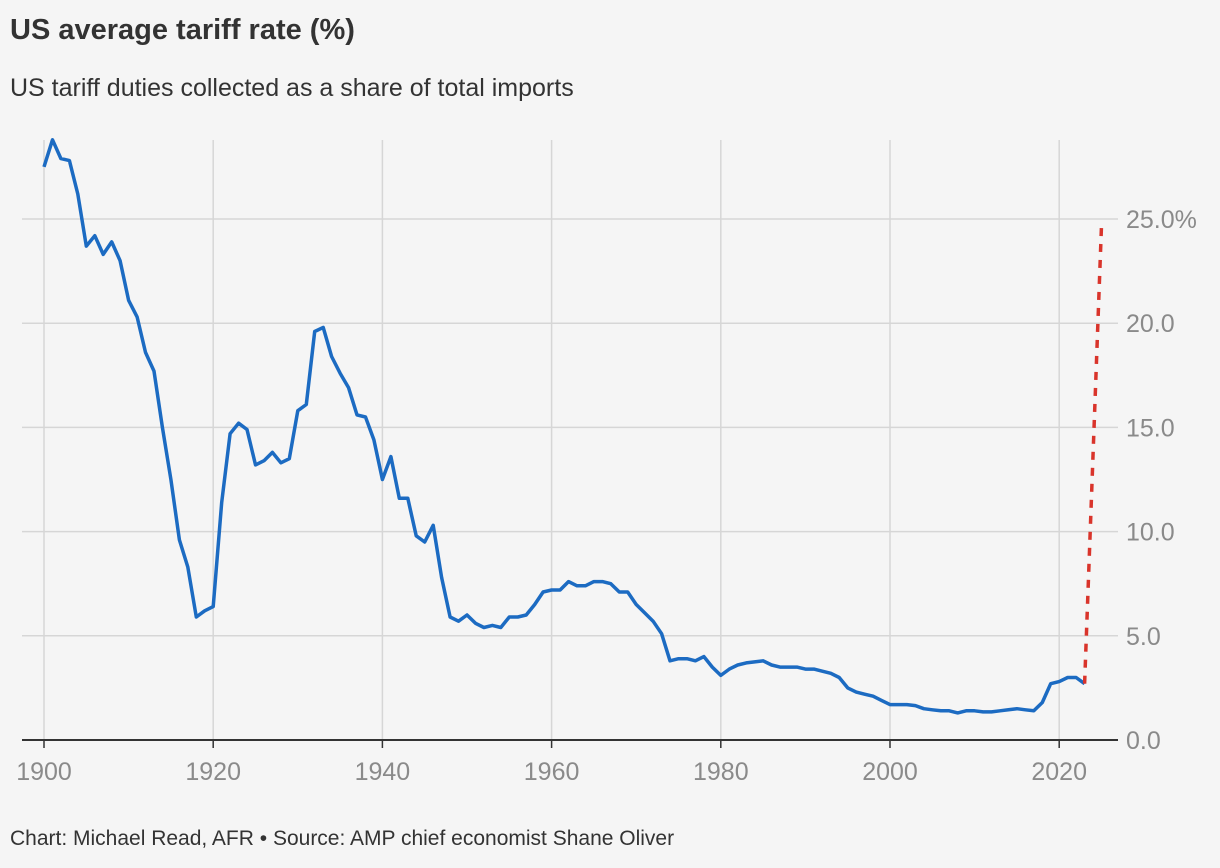  What do you see at coordinates (721, 772) in the screenshot?
I see `x-tick-label: 1980` at bounding box center [721, 772].